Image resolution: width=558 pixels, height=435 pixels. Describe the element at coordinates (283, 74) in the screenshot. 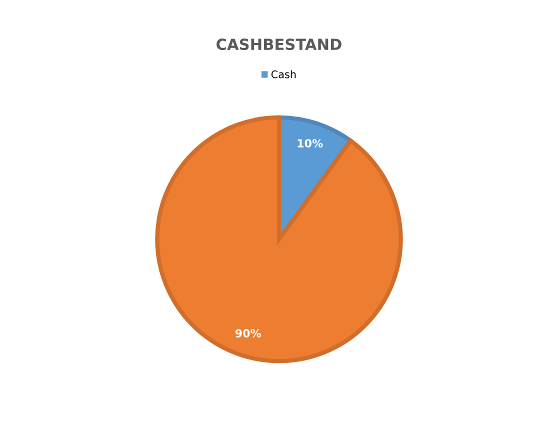

I see `legend-label: Cash` at that location.